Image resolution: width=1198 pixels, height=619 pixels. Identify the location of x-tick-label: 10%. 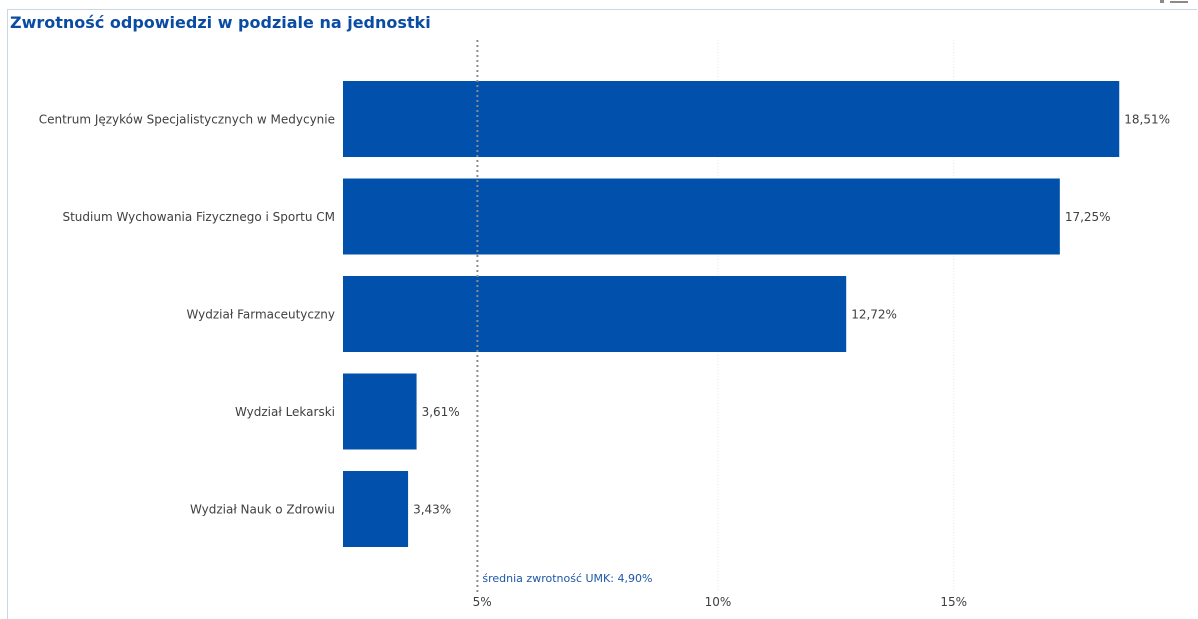
(718, 602).